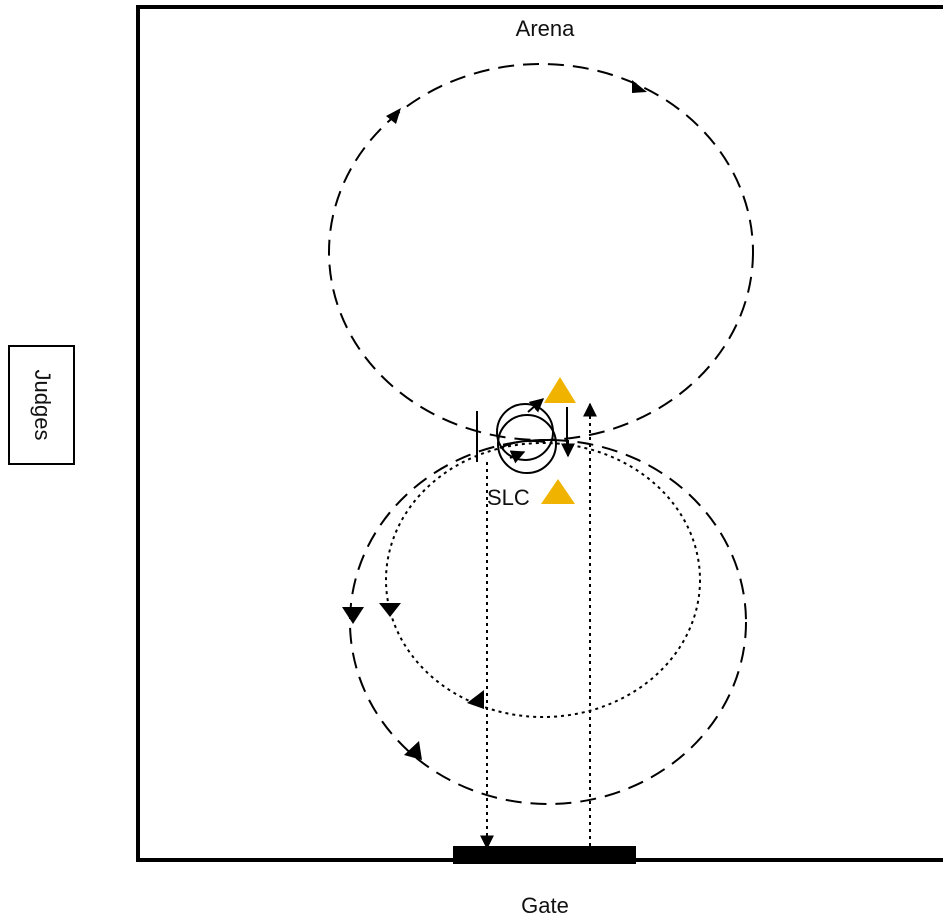 The height and width of the screenshot is (923, 943). I want to click on gate-bar, so click(544, 855).